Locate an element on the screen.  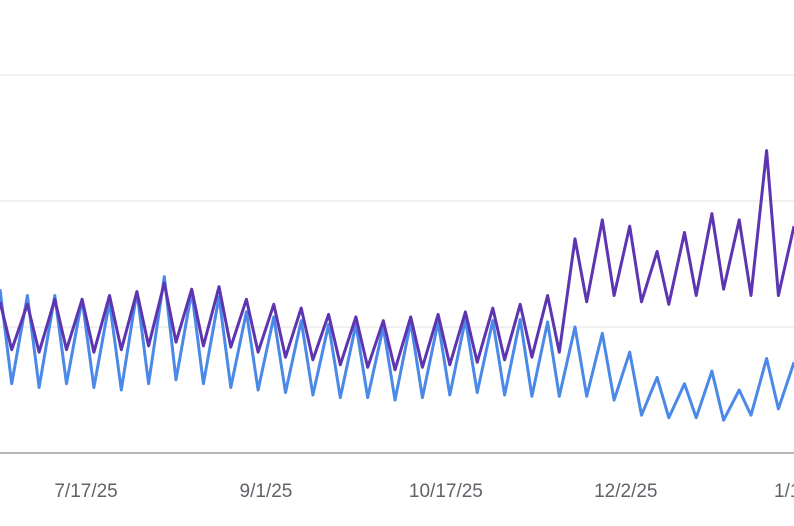
x-tick-label: 12/2/25 is located at coordinates (625, 491).